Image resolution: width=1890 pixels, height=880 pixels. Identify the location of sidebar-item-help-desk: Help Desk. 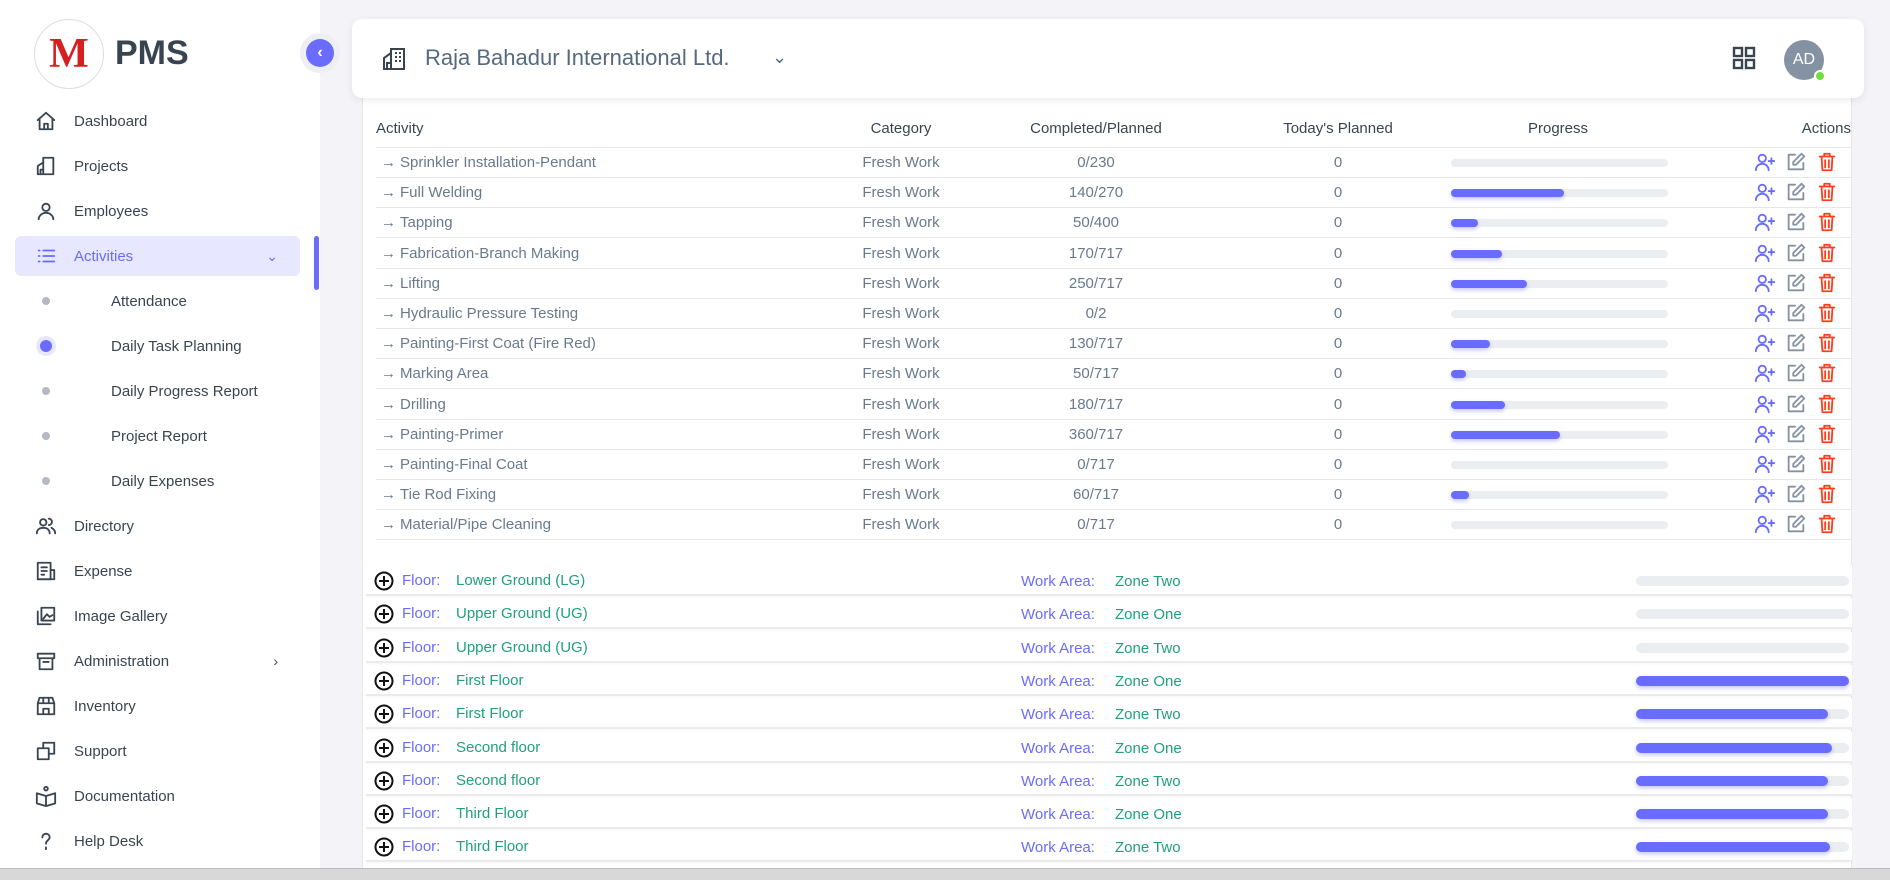
(157, 841).